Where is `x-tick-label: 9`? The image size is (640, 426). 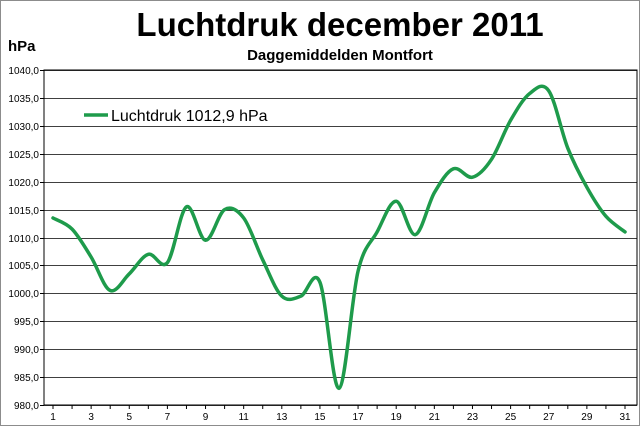 x-tick-label: 9 is located at coordinates (206, 417).